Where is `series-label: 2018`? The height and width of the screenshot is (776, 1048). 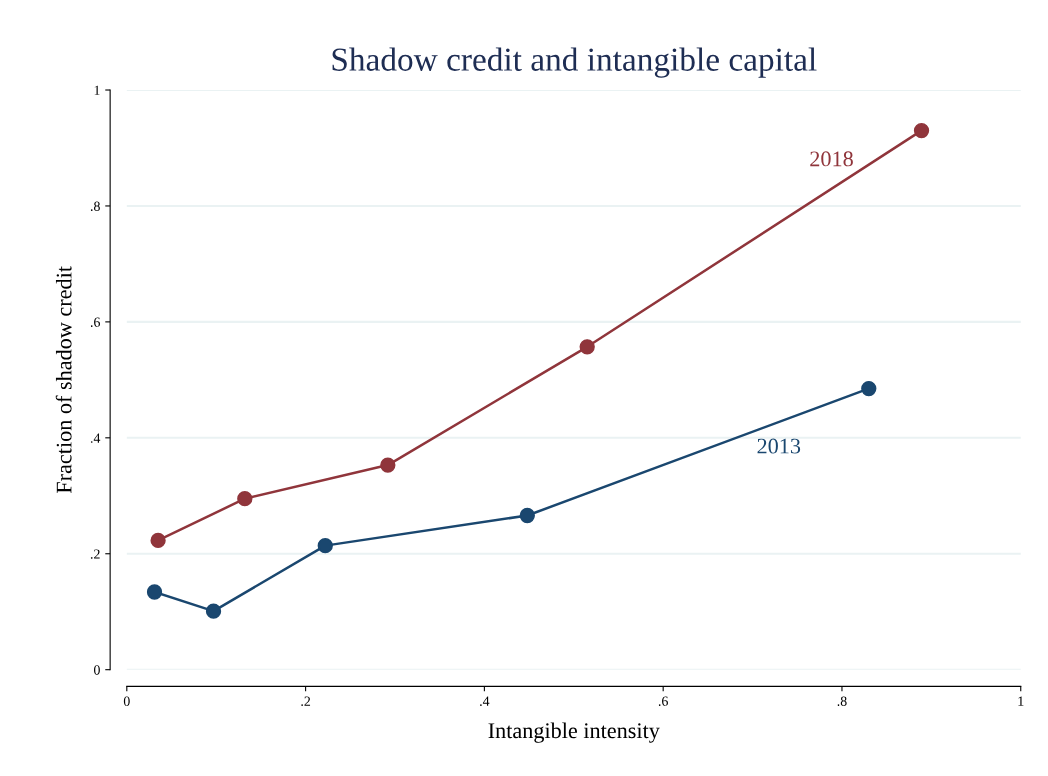 series-label: 2018 is located at coordinates (831, 159).